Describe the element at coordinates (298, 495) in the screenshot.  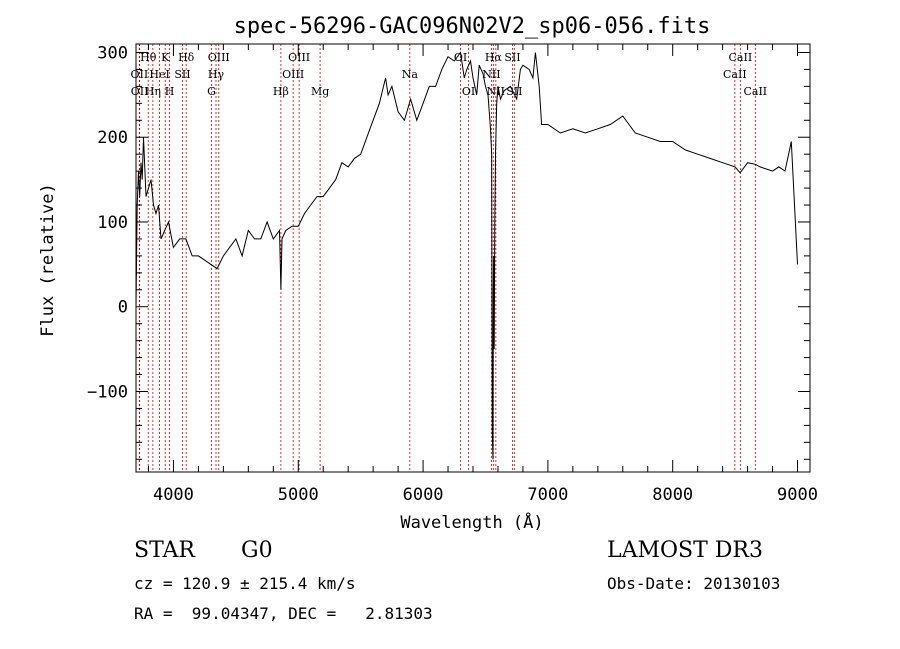
I see `x-tick-label: 5000` at that location.